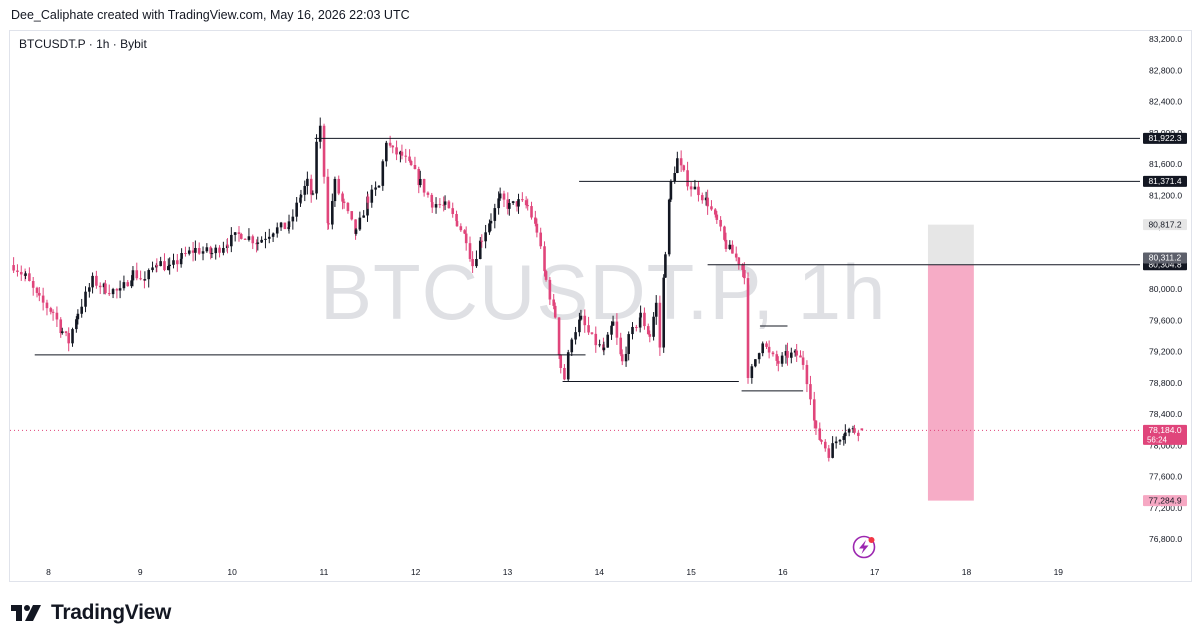  Describe the element at coordinates (950, 382) in the screenshot. I see `target-zone` at that location.